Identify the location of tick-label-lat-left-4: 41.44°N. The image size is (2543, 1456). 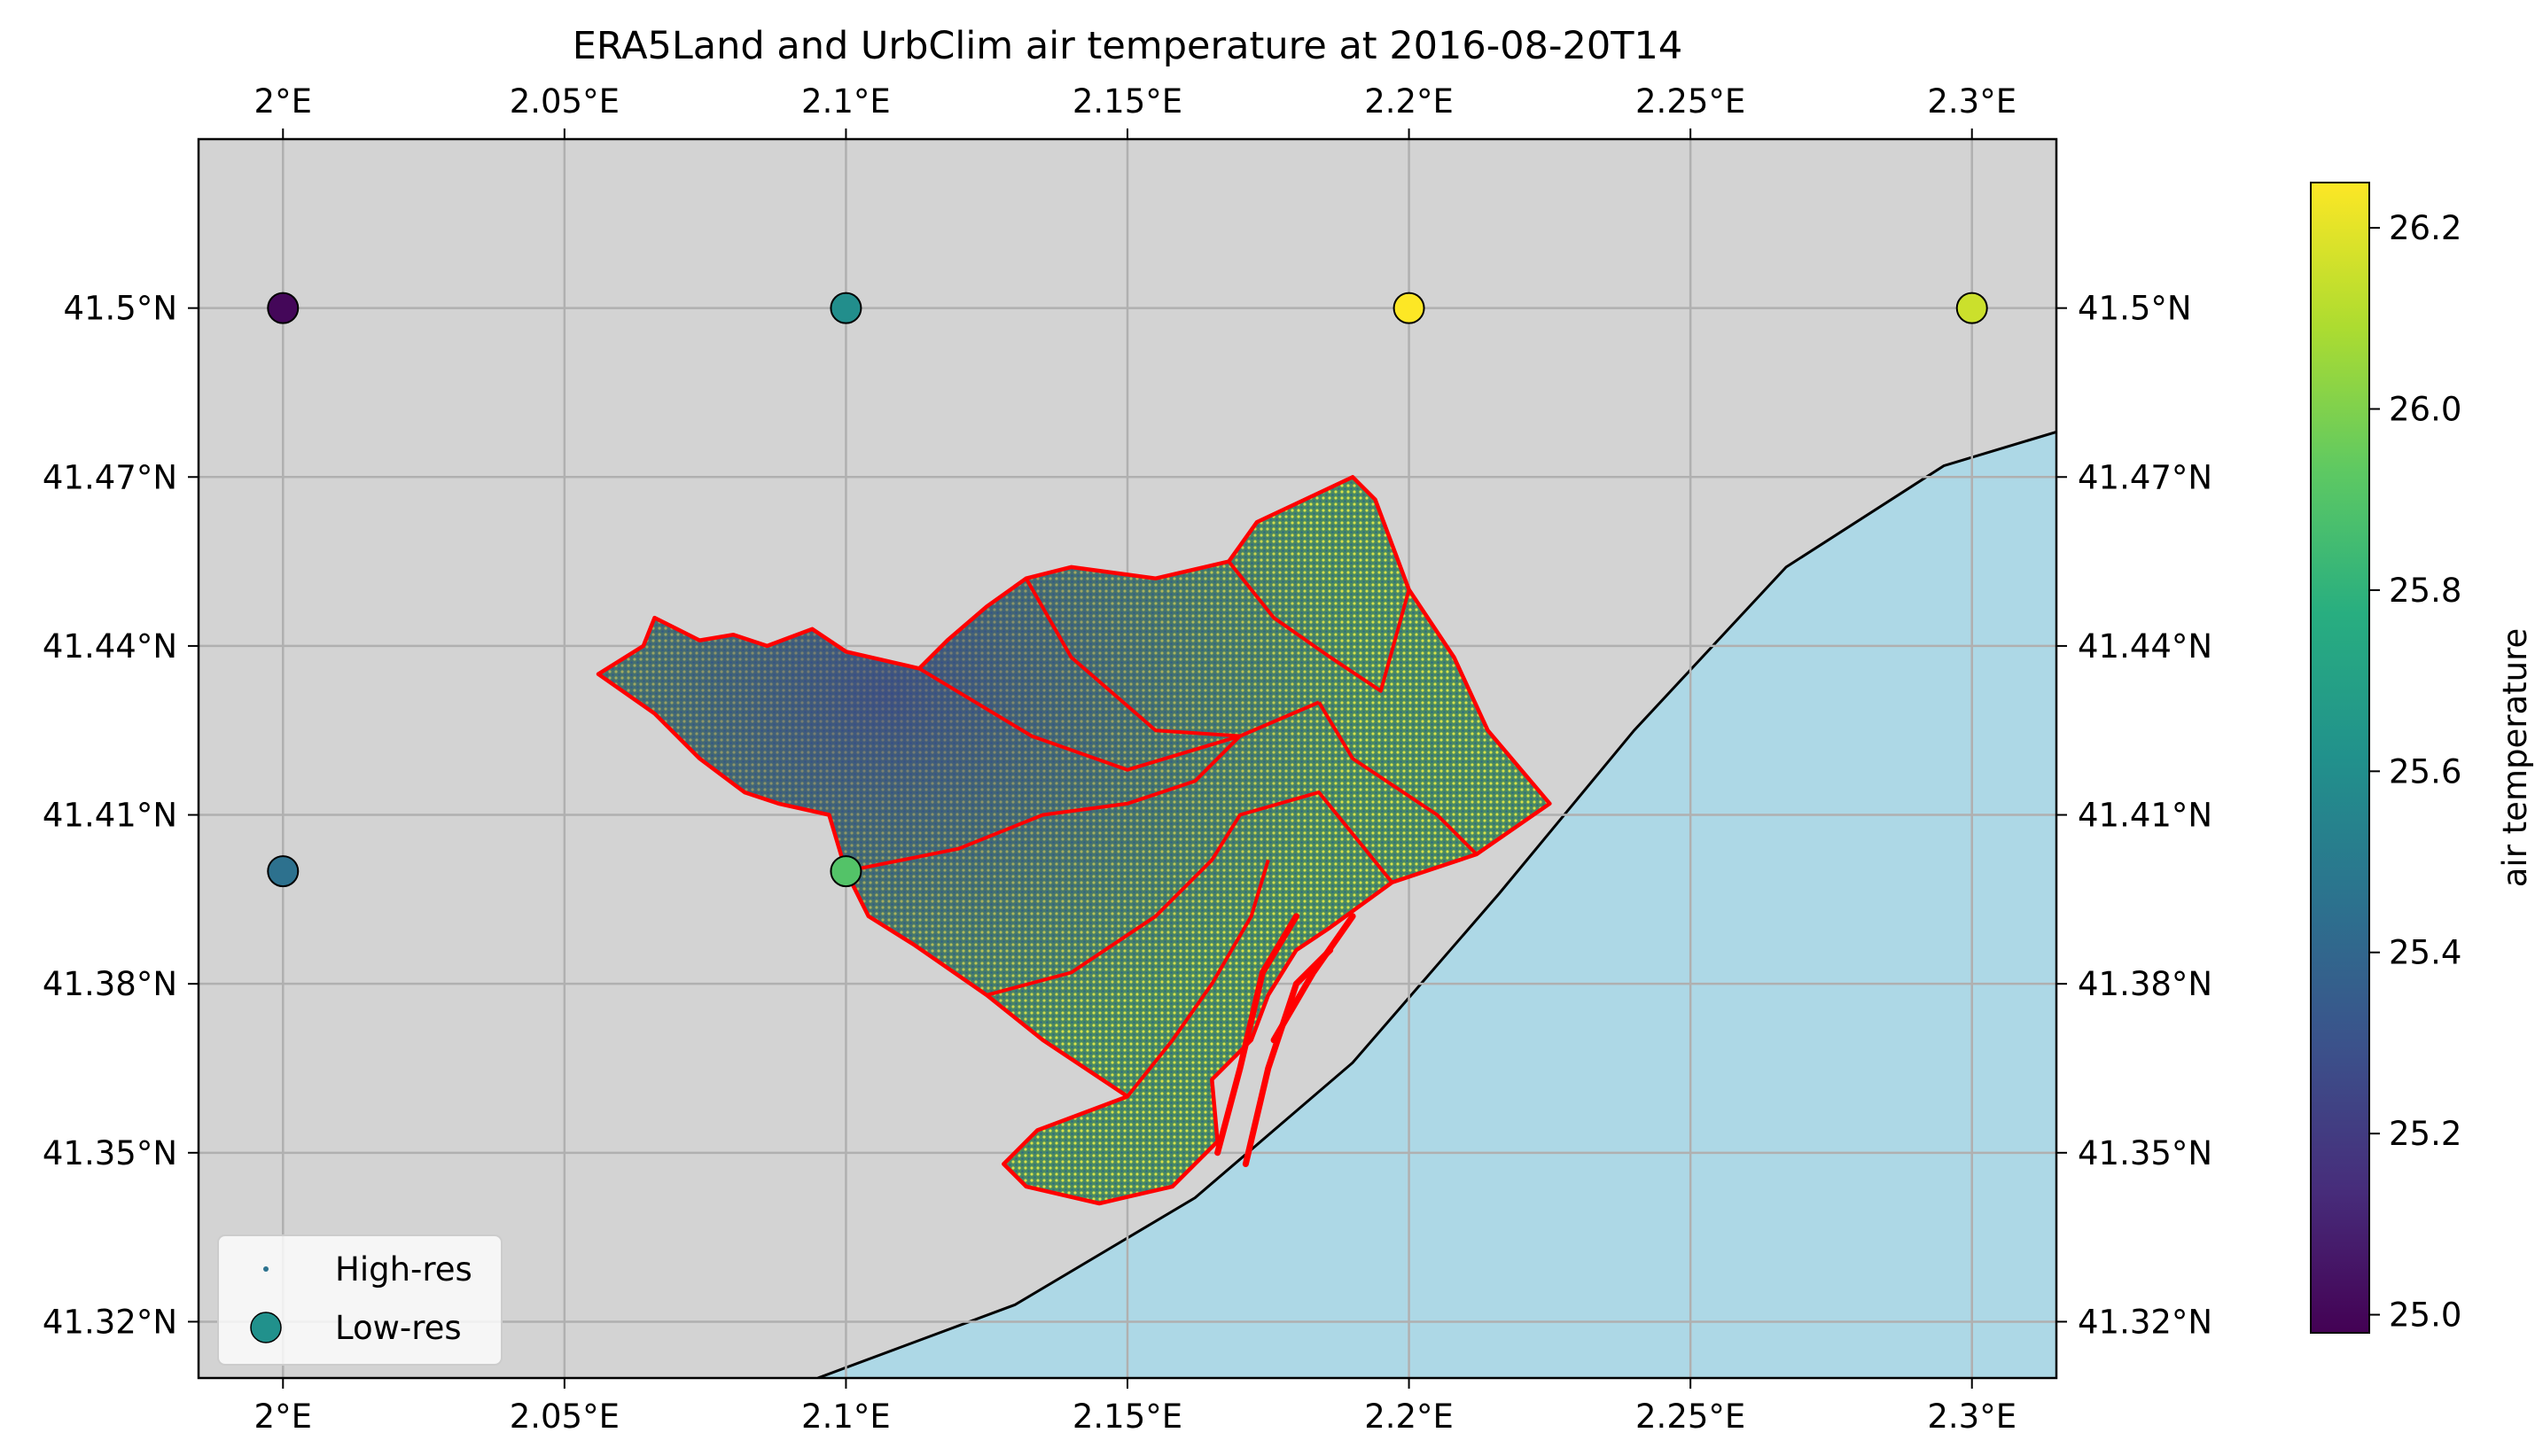
(110, 646).